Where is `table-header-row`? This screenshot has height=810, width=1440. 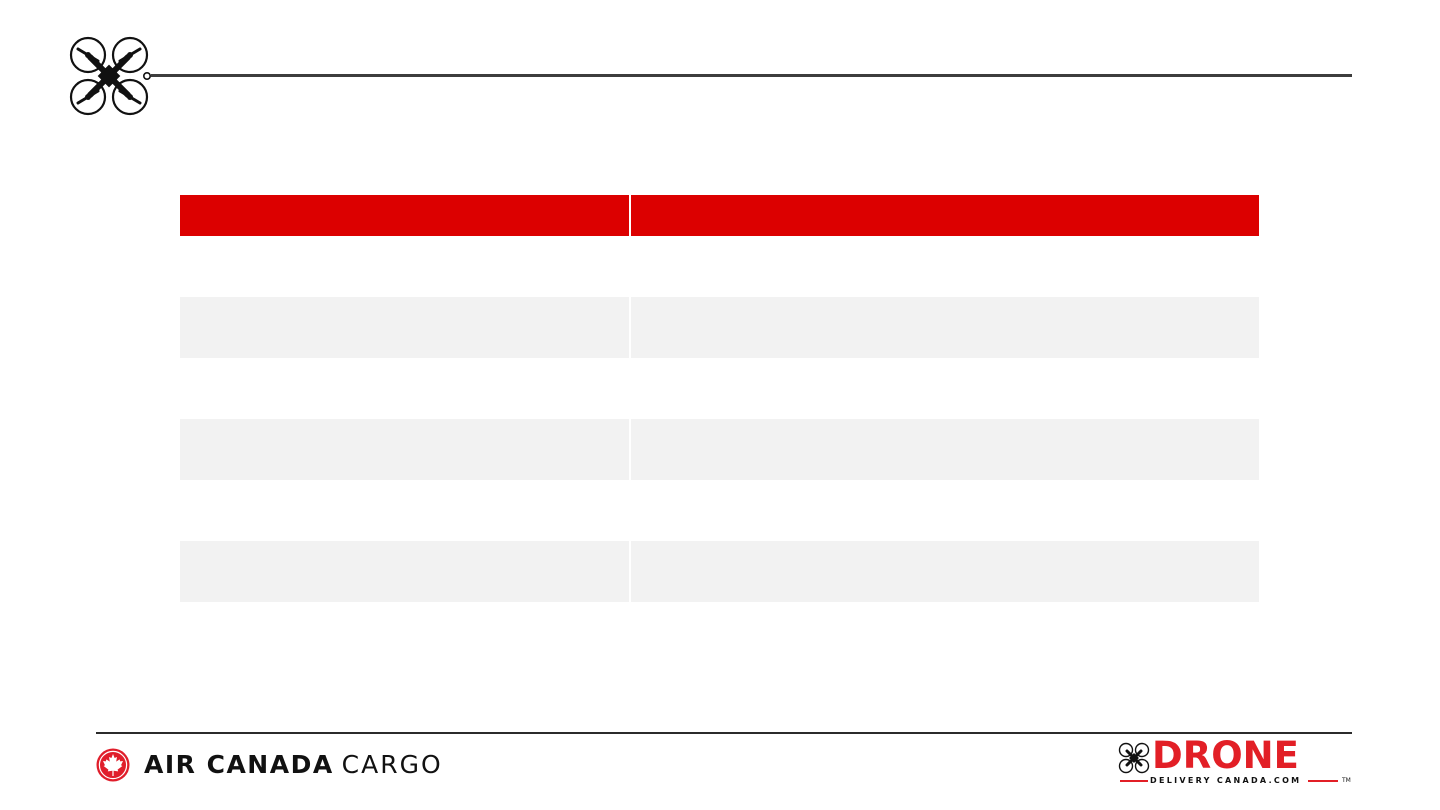
table-header-row is located at coordinates (719, 215).